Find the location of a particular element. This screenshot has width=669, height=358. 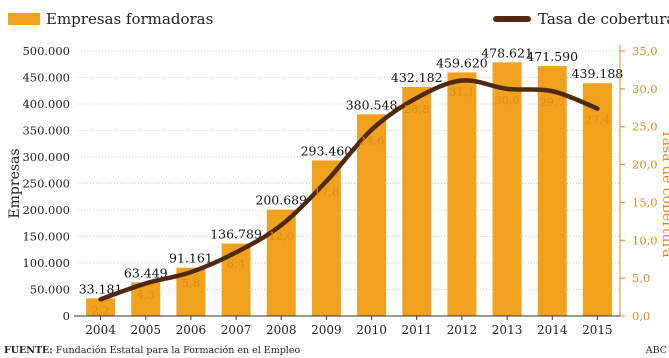

rate-value-label: 24,6 is located at coordinates (372, 141).